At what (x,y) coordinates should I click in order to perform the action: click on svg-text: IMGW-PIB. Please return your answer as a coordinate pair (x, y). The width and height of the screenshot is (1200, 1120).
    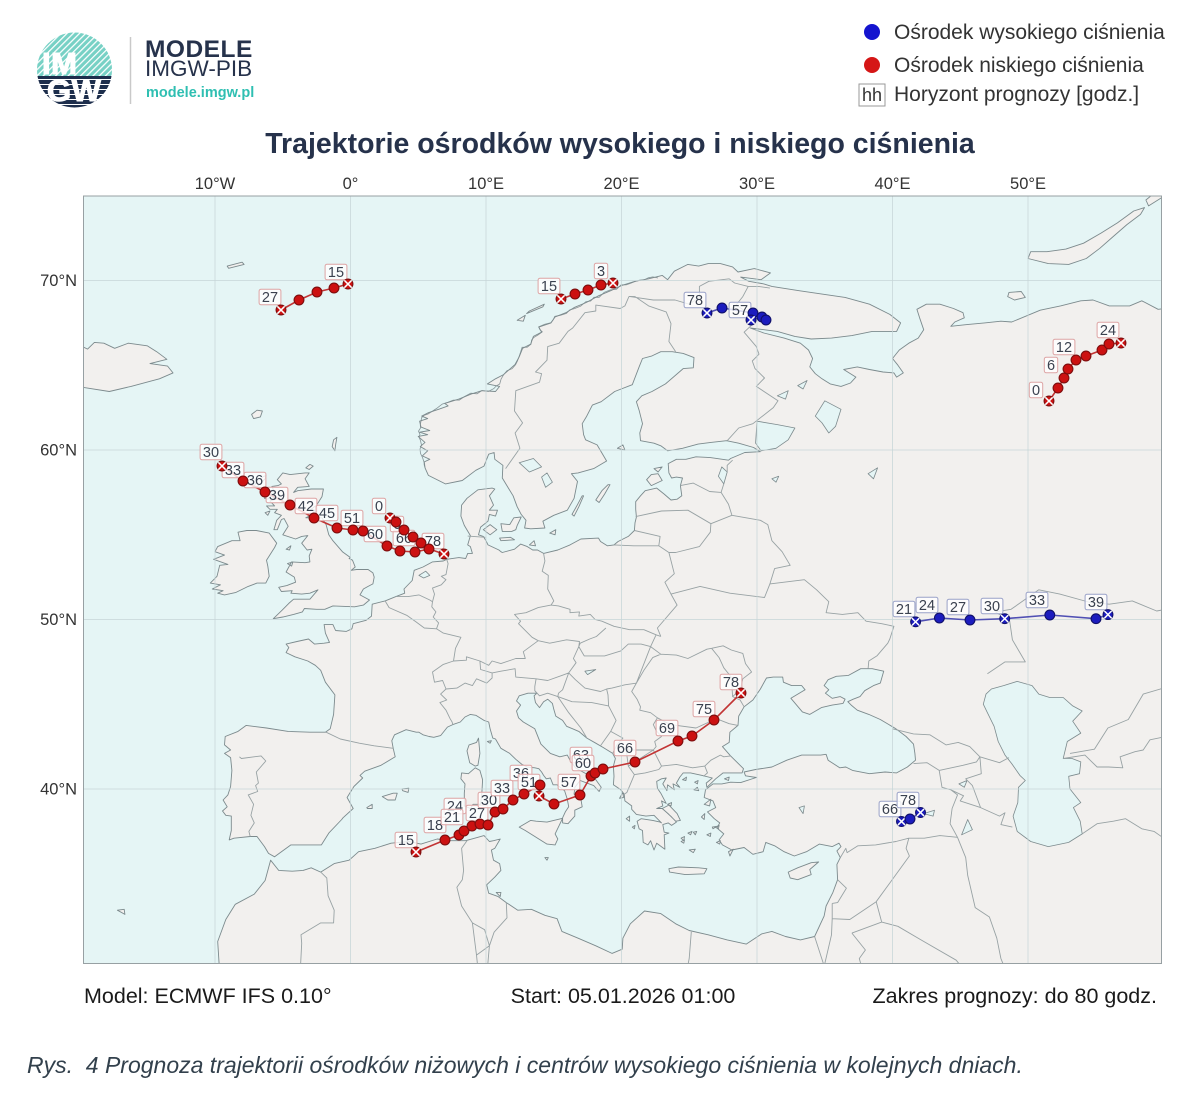
    Looking at the image, I should click on (198, 68).